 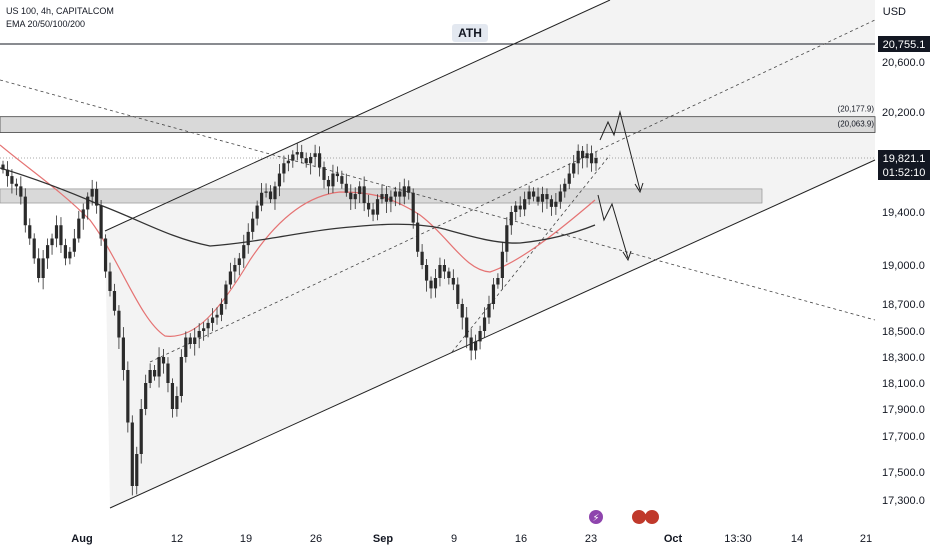 What do you see at coordinates (894, 12) in the screenshot?
I see `currency-label: USD` at bounding box center [894, 12].